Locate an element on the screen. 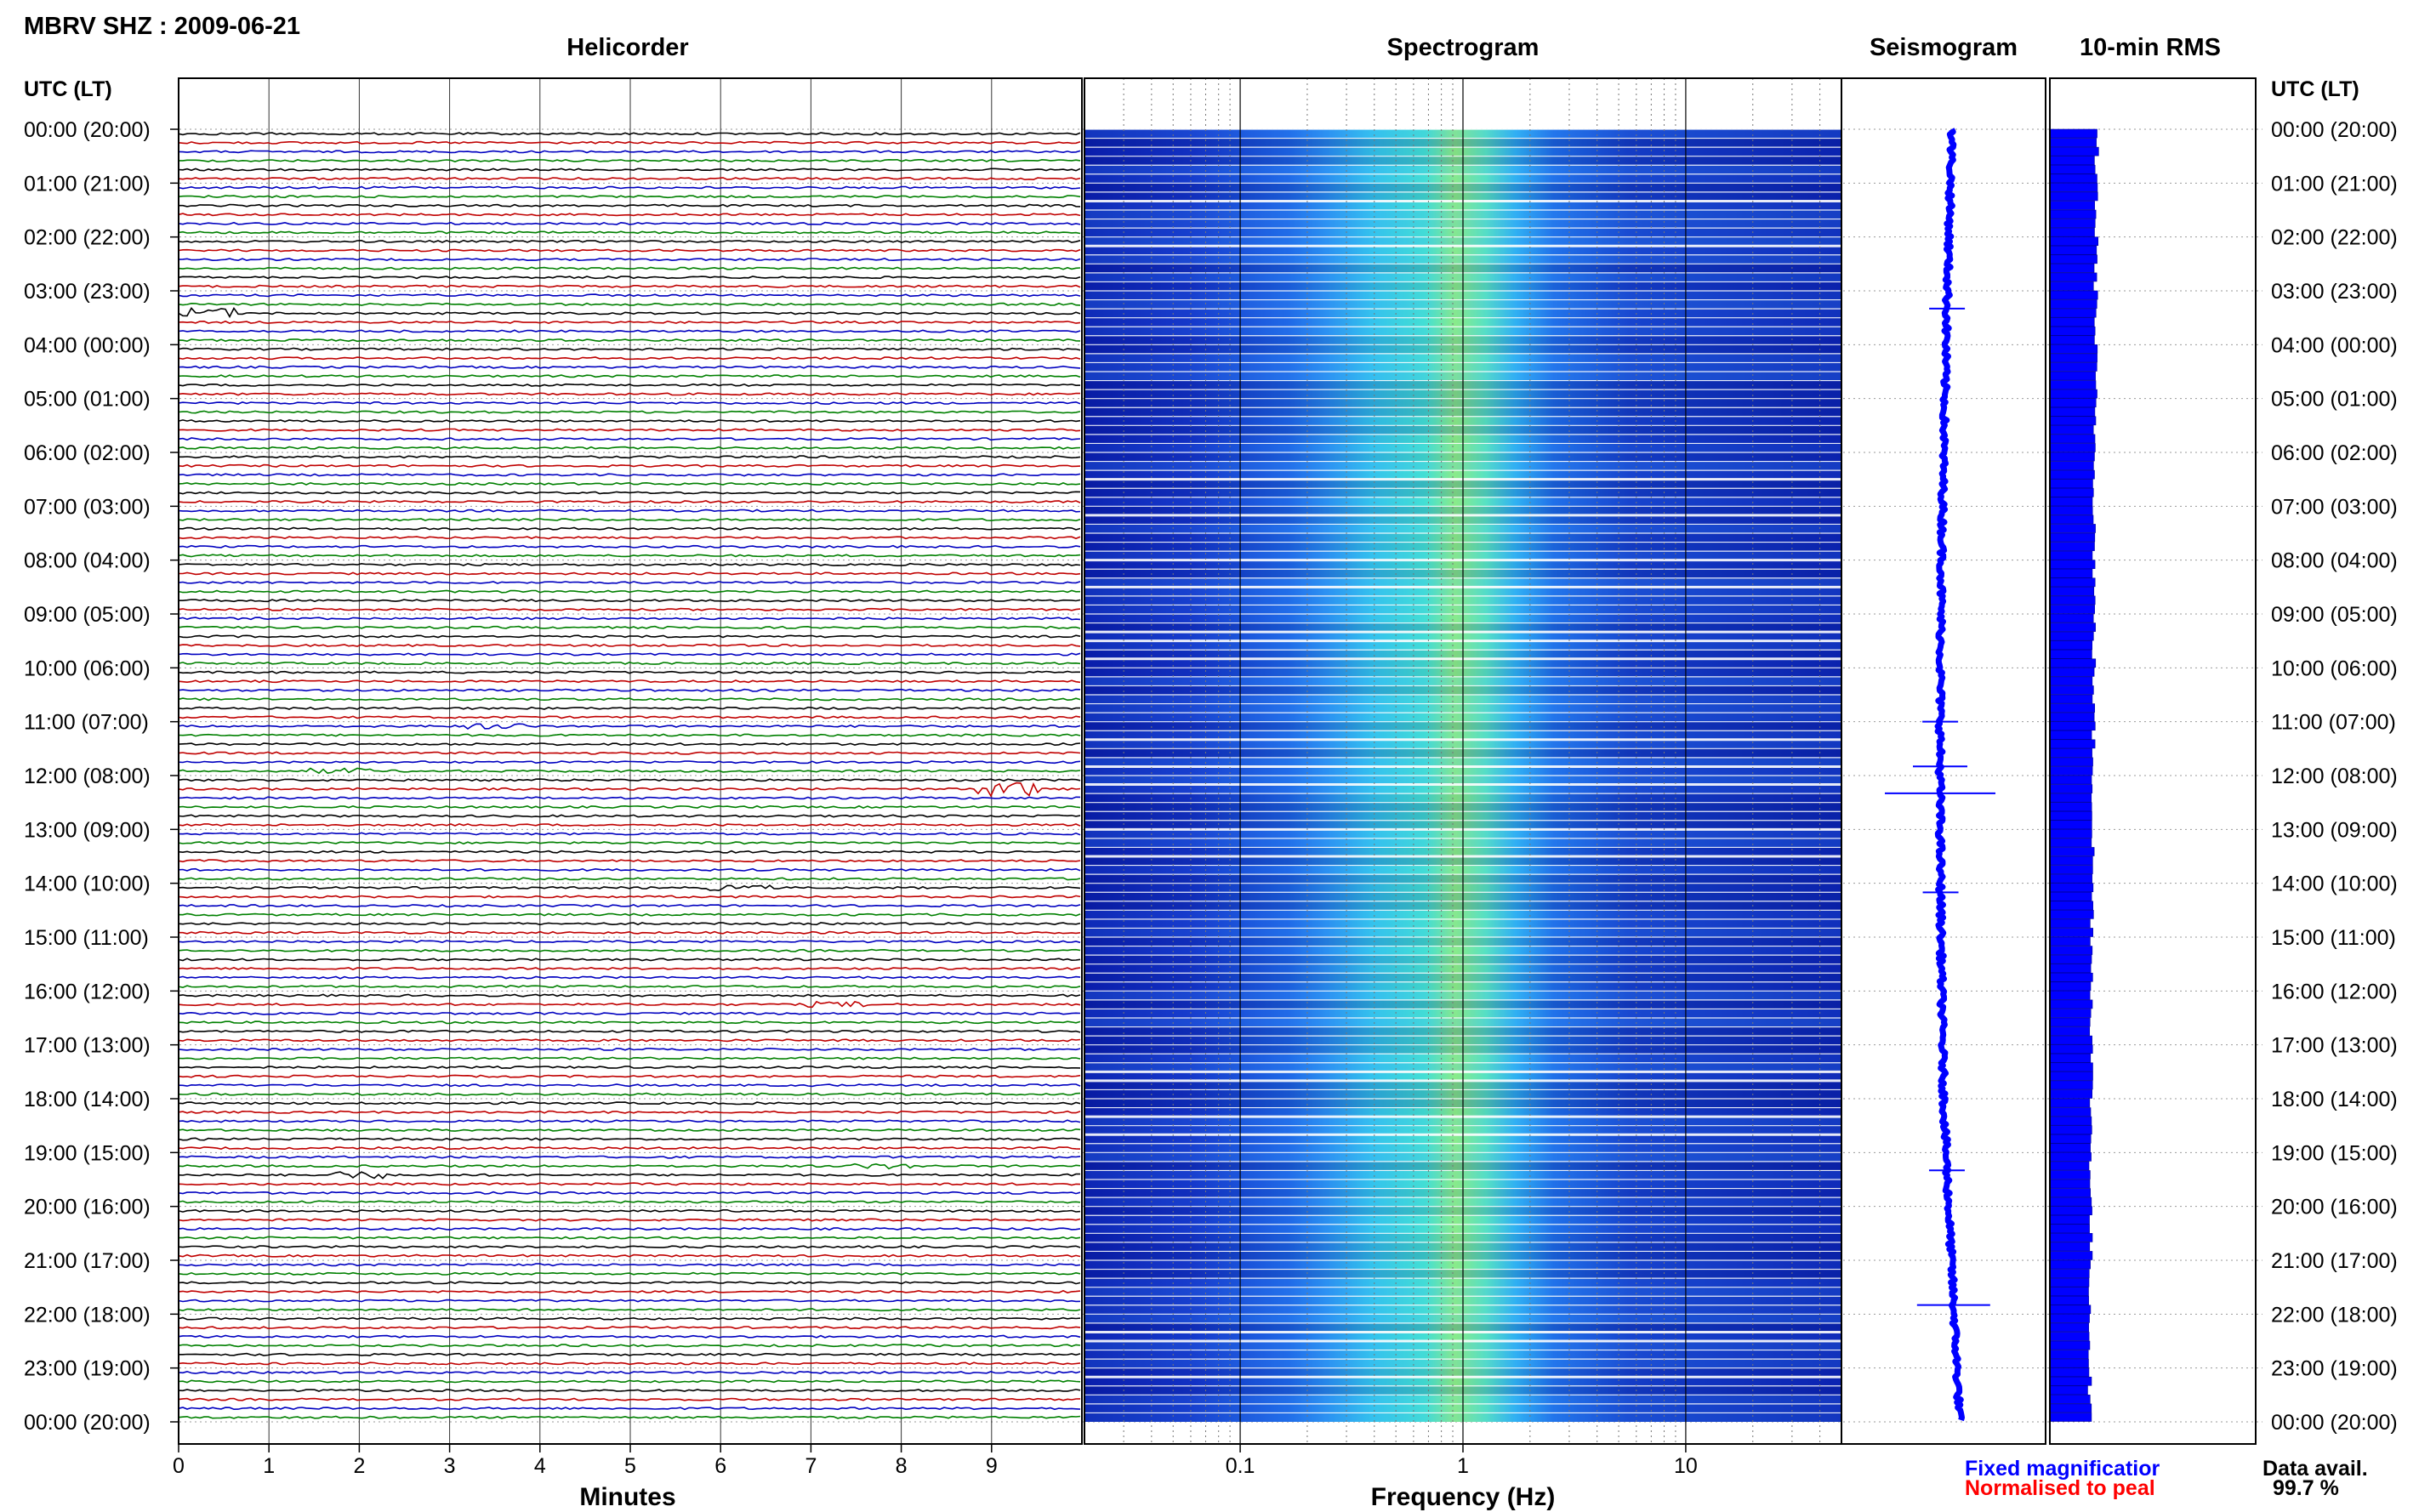 The width and height of the screenshot is (2419, 1512). time-label-left: 13:00 (09:00) is located at coordinates (87, 830).